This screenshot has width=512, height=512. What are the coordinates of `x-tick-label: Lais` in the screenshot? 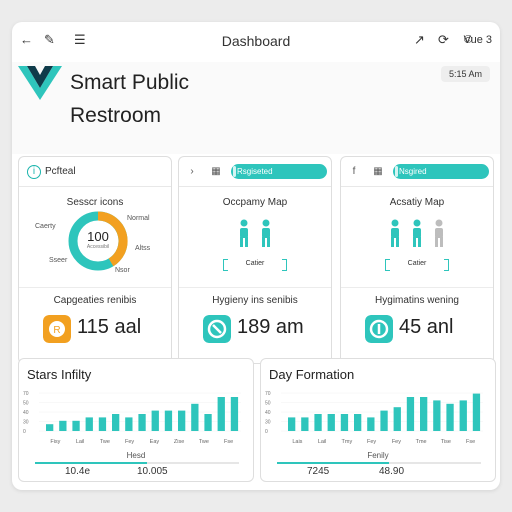 It's located at (297, 442).